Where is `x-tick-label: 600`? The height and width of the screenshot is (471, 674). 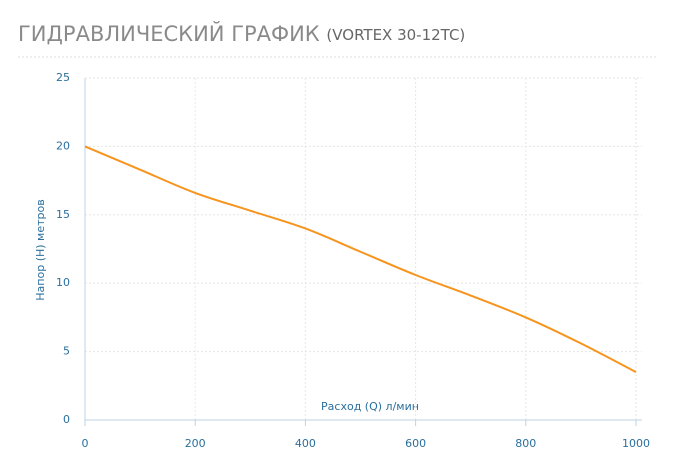
x-tick-label: 600 is located at coordinates (415, 443).